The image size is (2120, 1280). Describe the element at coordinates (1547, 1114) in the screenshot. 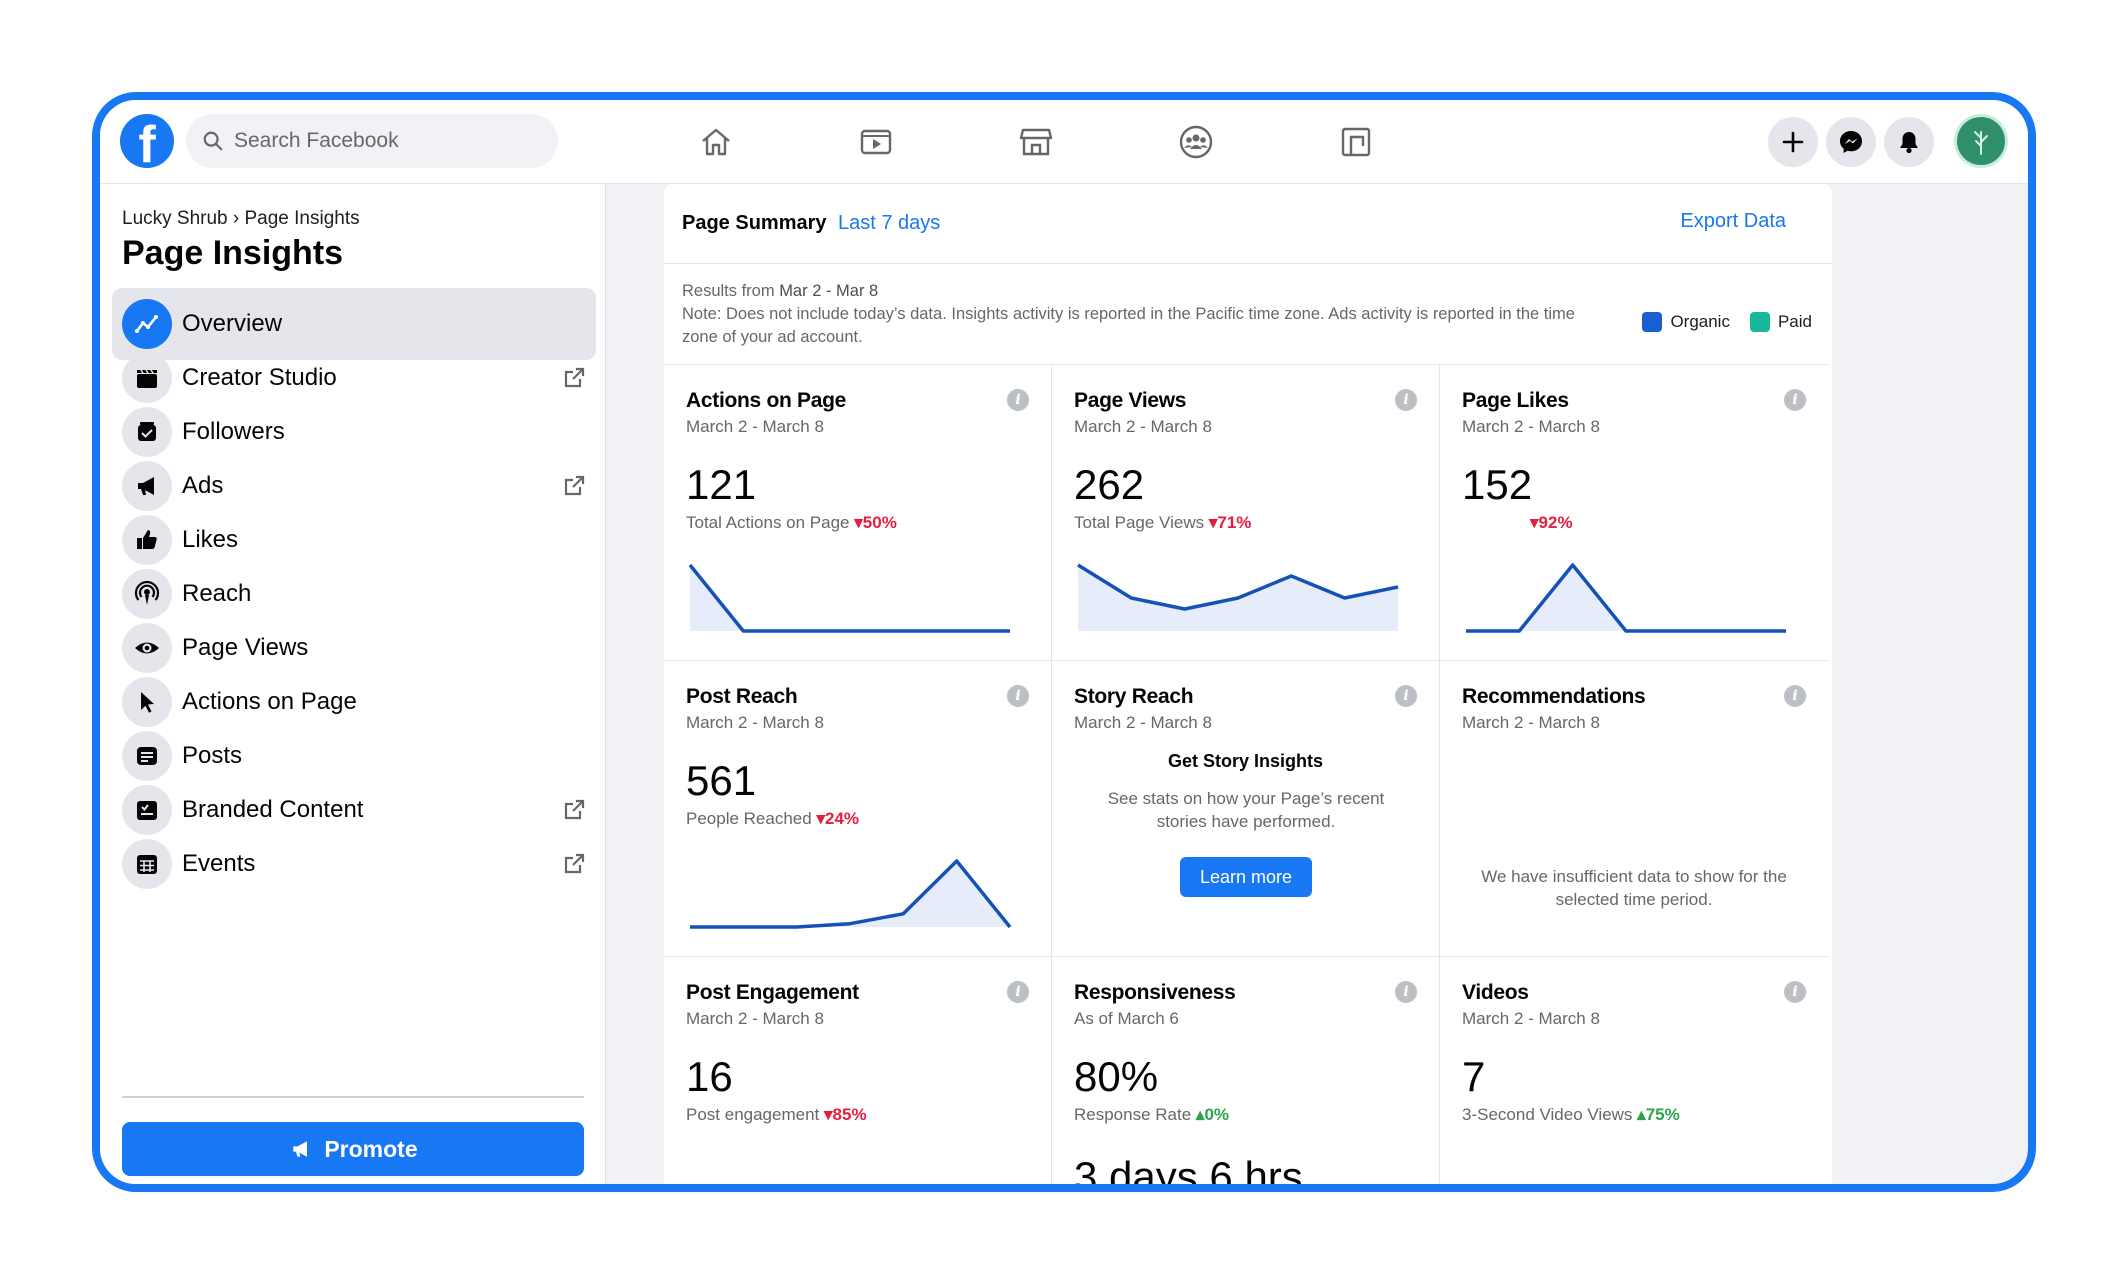

I see `metric-label: 3-Second Video Views` at that location.